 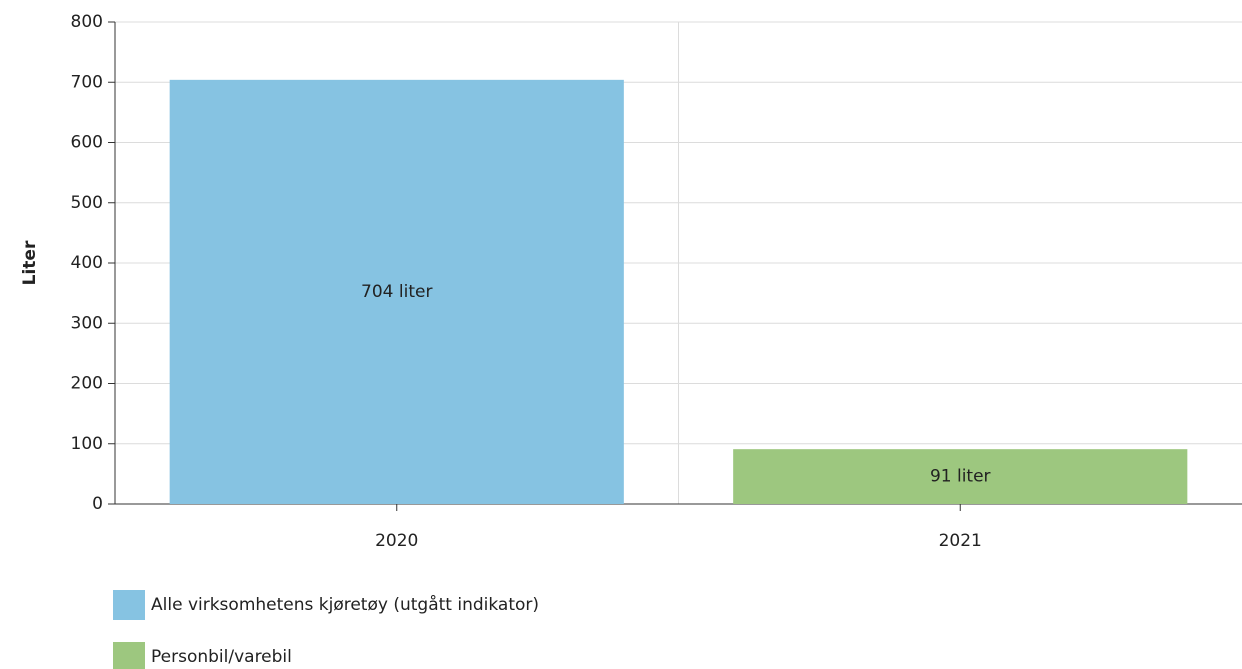 I want to click on y-tick-label: 400, so click(x=87, y=263).